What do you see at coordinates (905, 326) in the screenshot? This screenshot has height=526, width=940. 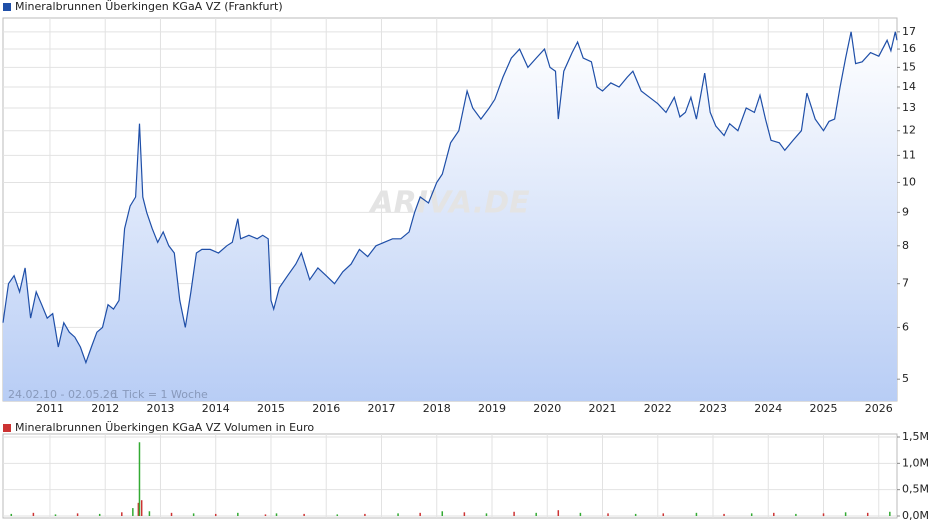 I see `y-tick-label: 6` at bounding box center [905, 326].